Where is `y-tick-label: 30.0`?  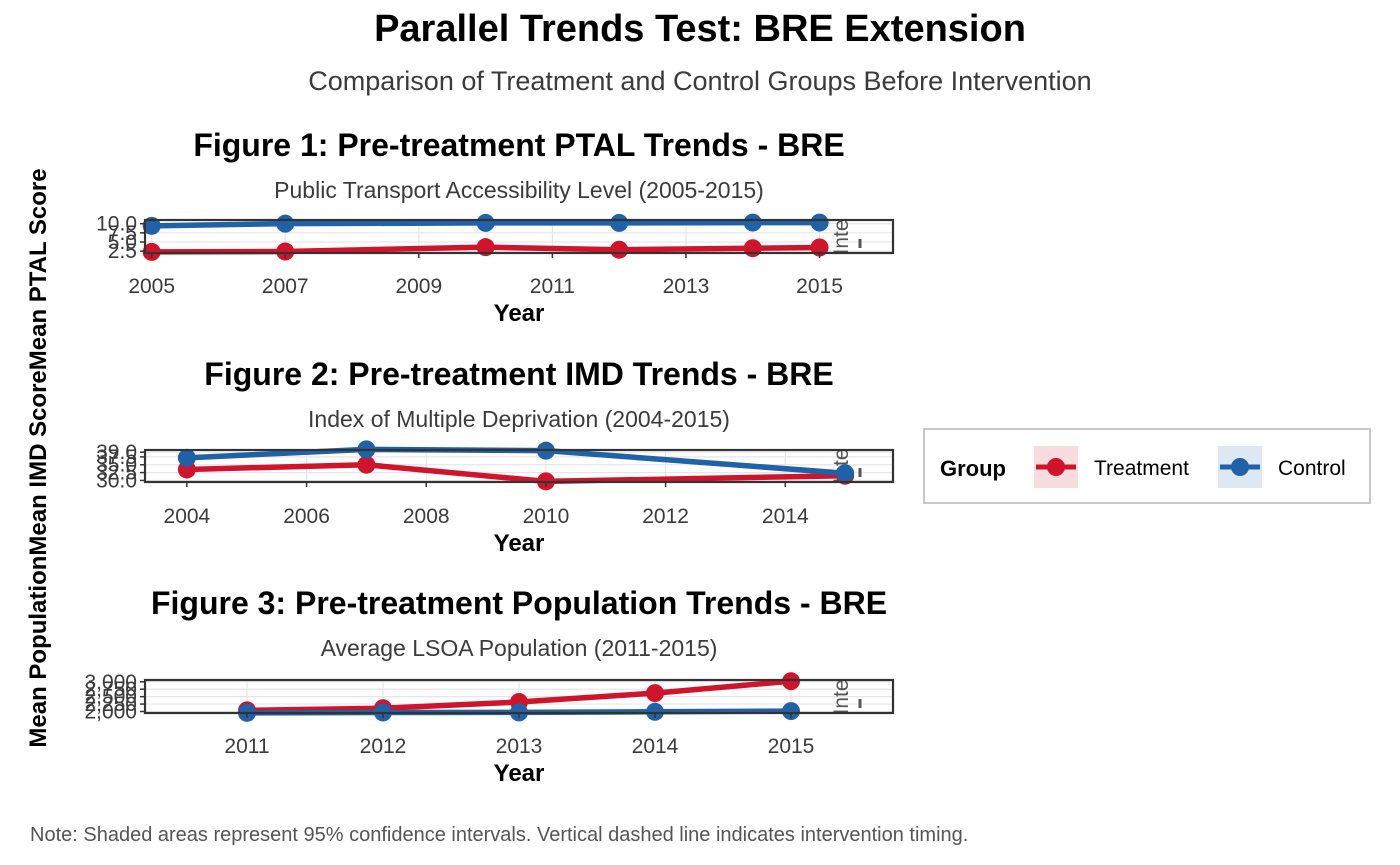
y-tick-label: 30.0 is located at coordinates (116, 480).